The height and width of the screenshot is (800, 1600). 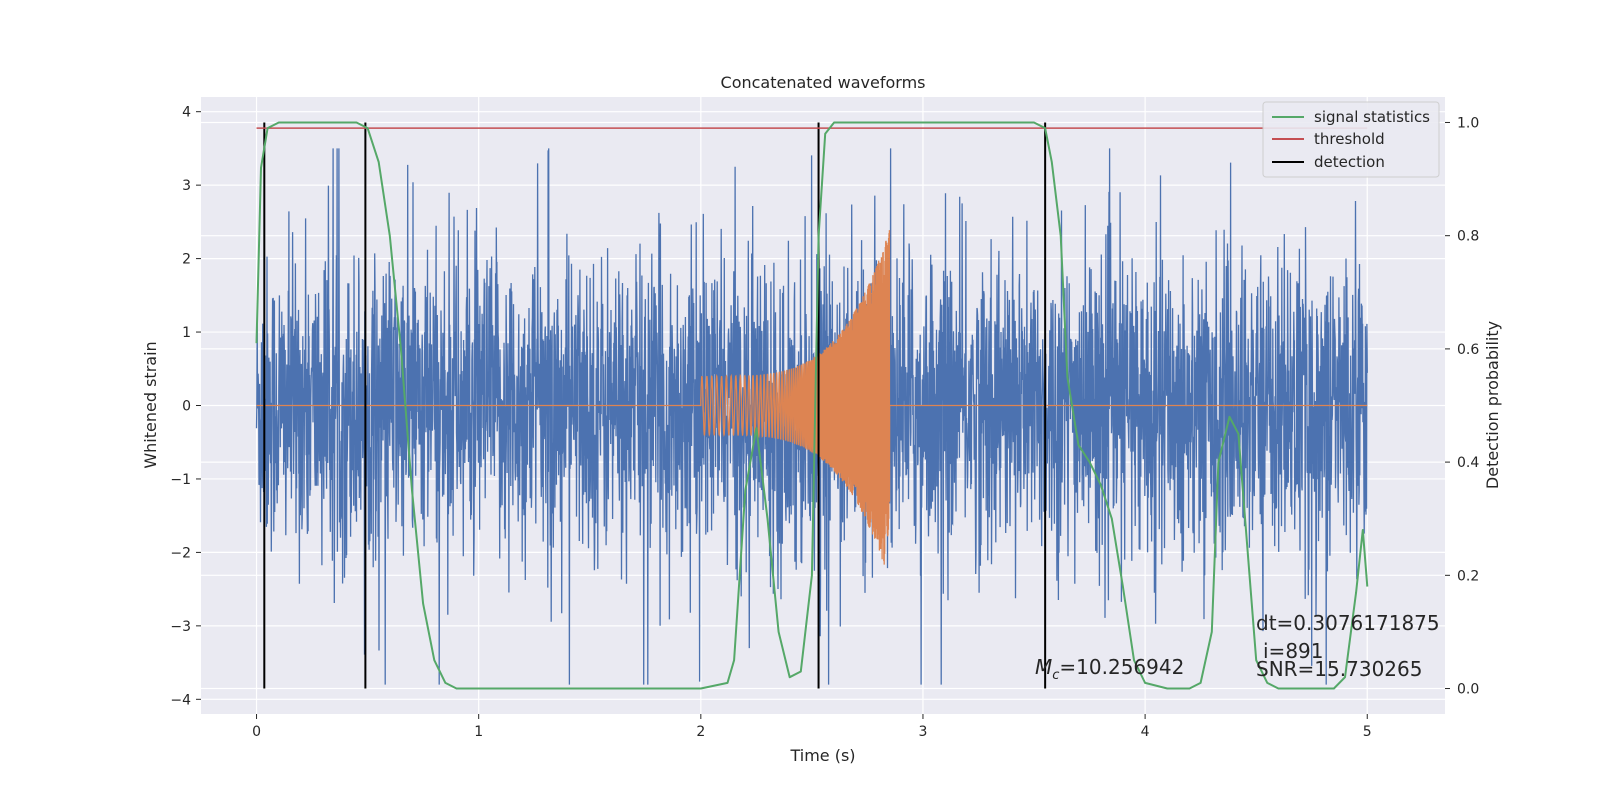 What do you see at coordinates (700, 732) in the screenshot?
I see `x-tick-label: 2` at bounding box center [700, 732].